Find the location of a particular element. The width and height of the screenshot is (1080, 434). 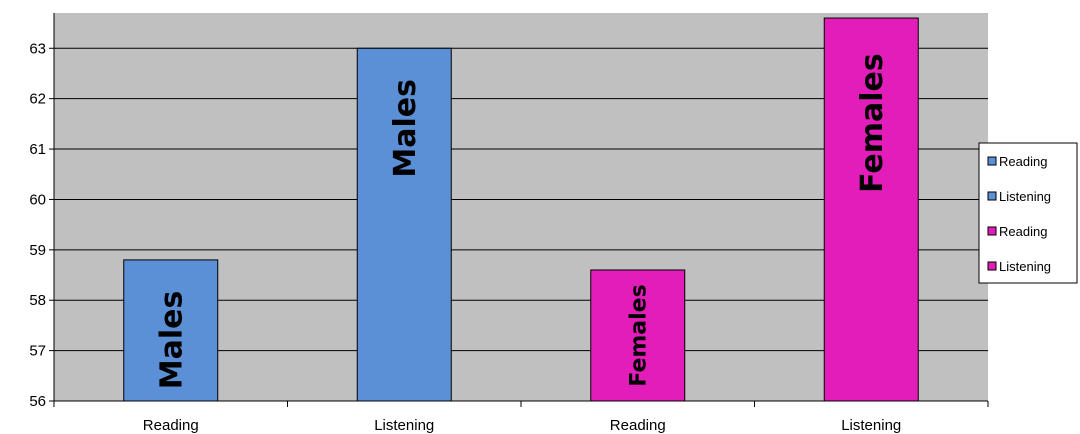

y-tick-label: 60 is located at coordinates (37, 199).